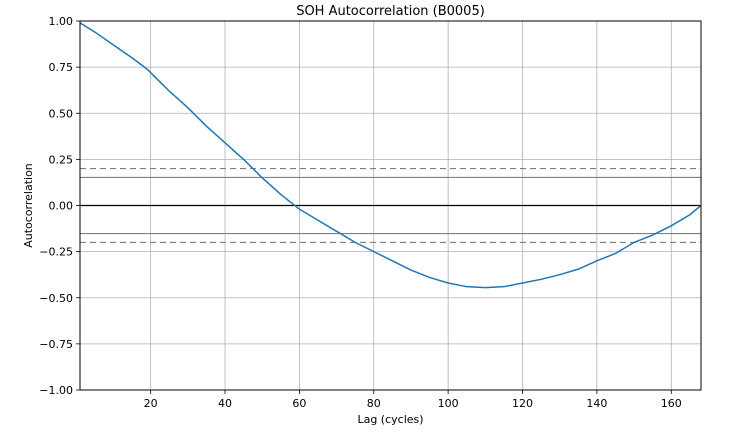 This screenshot has height=436, width=746. I want to click on x-tick-label: 60, so click(299, 403).